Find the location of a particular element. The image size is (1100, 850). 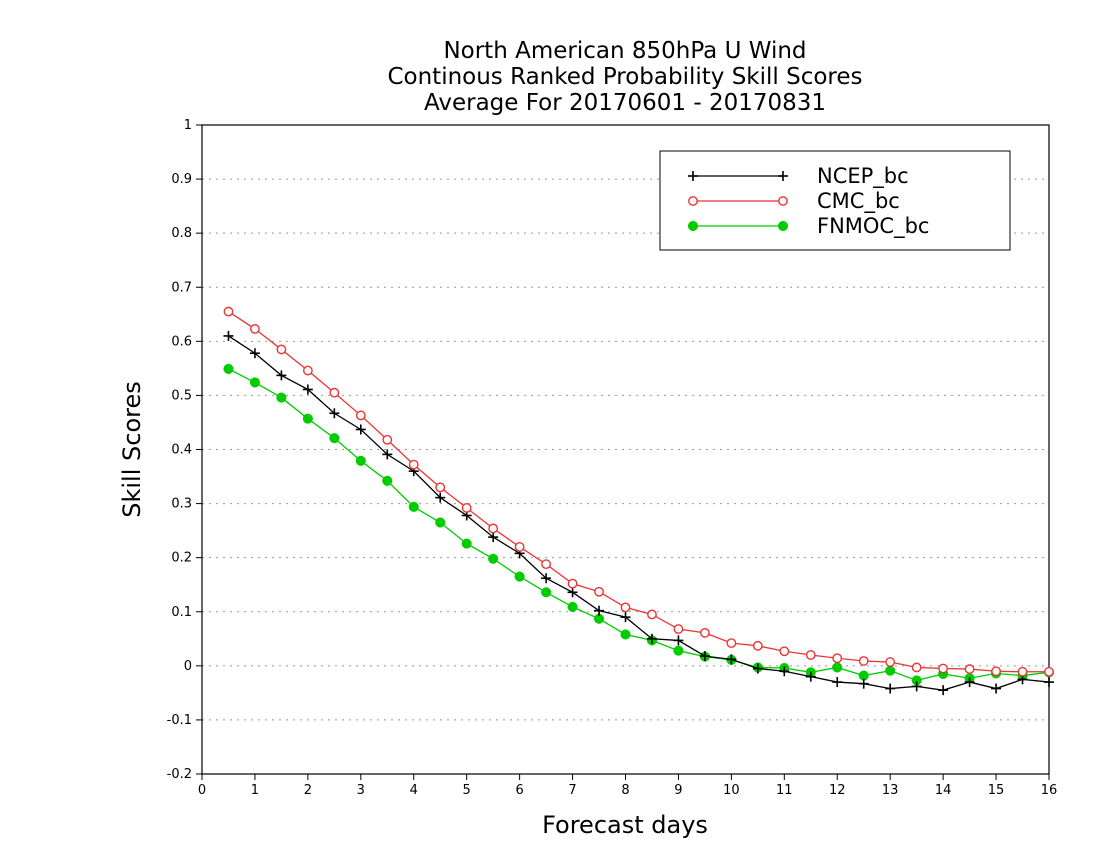

x-tick-label: 15 is located at coordinates (996, 790).